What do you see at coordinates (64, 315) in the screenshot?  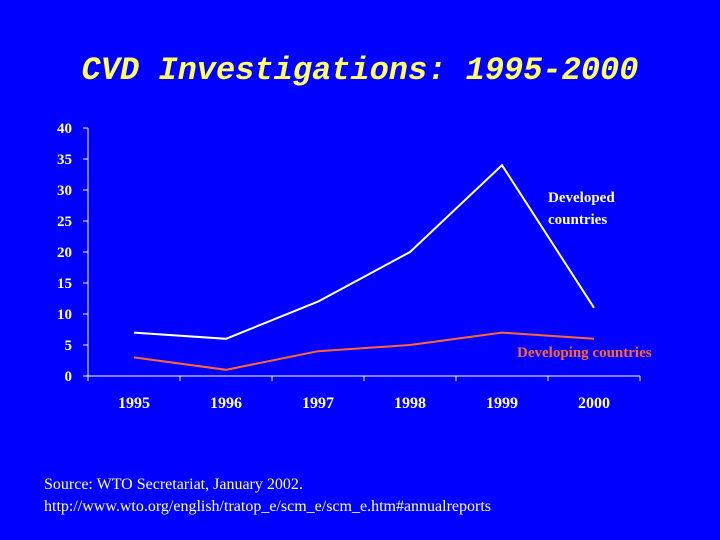 I see `y-tick-label: 10` at bounding box center [64, 315].